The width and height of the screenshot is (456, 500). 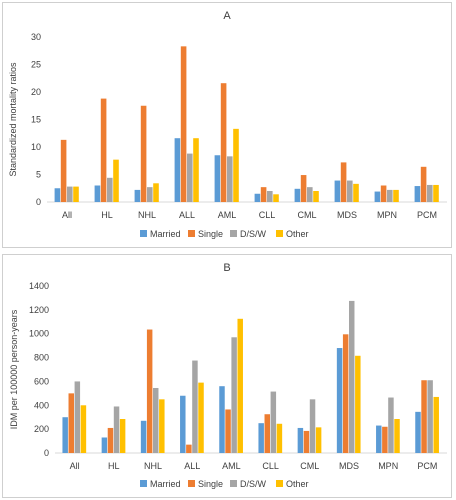 What do you see at coordinates (39, 310) in the screenshot?
I see `chart-b-y-tick-6: 1200` at bounding box center [39, 310].